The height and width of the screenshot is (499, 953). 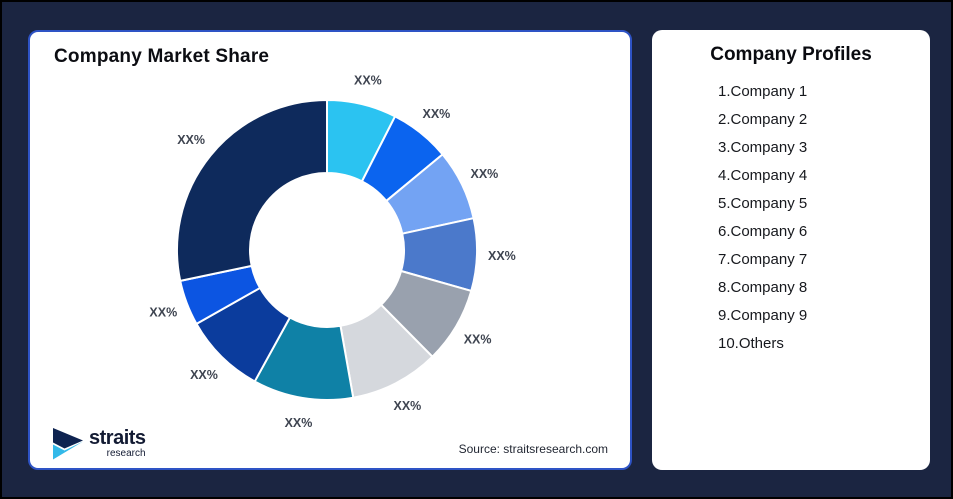 I want to click on profile-list-item: 8.Company 8, so click(x=763, y=287).